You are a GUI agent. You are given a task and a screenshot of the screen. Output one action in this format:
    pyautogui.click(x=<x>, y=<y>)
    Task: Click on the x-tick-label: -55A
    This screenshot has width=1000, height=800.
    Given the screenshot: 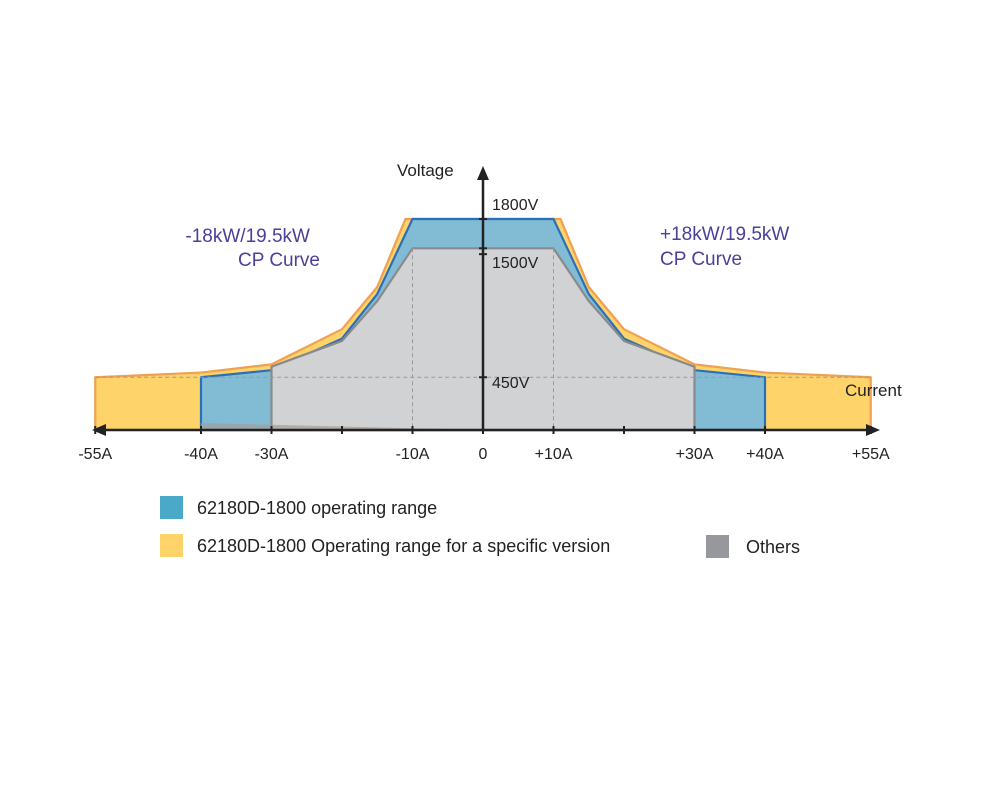 What is the action you would take?
    pyautogui.click(x=95, y=454)
    